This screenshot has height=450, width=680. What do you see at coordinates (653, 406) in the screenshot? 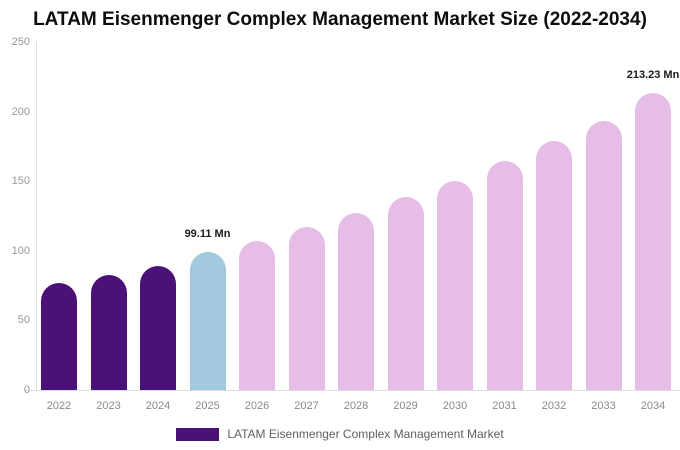
I see `x-tick-2034: 2034` at bounding box center [653, 406].